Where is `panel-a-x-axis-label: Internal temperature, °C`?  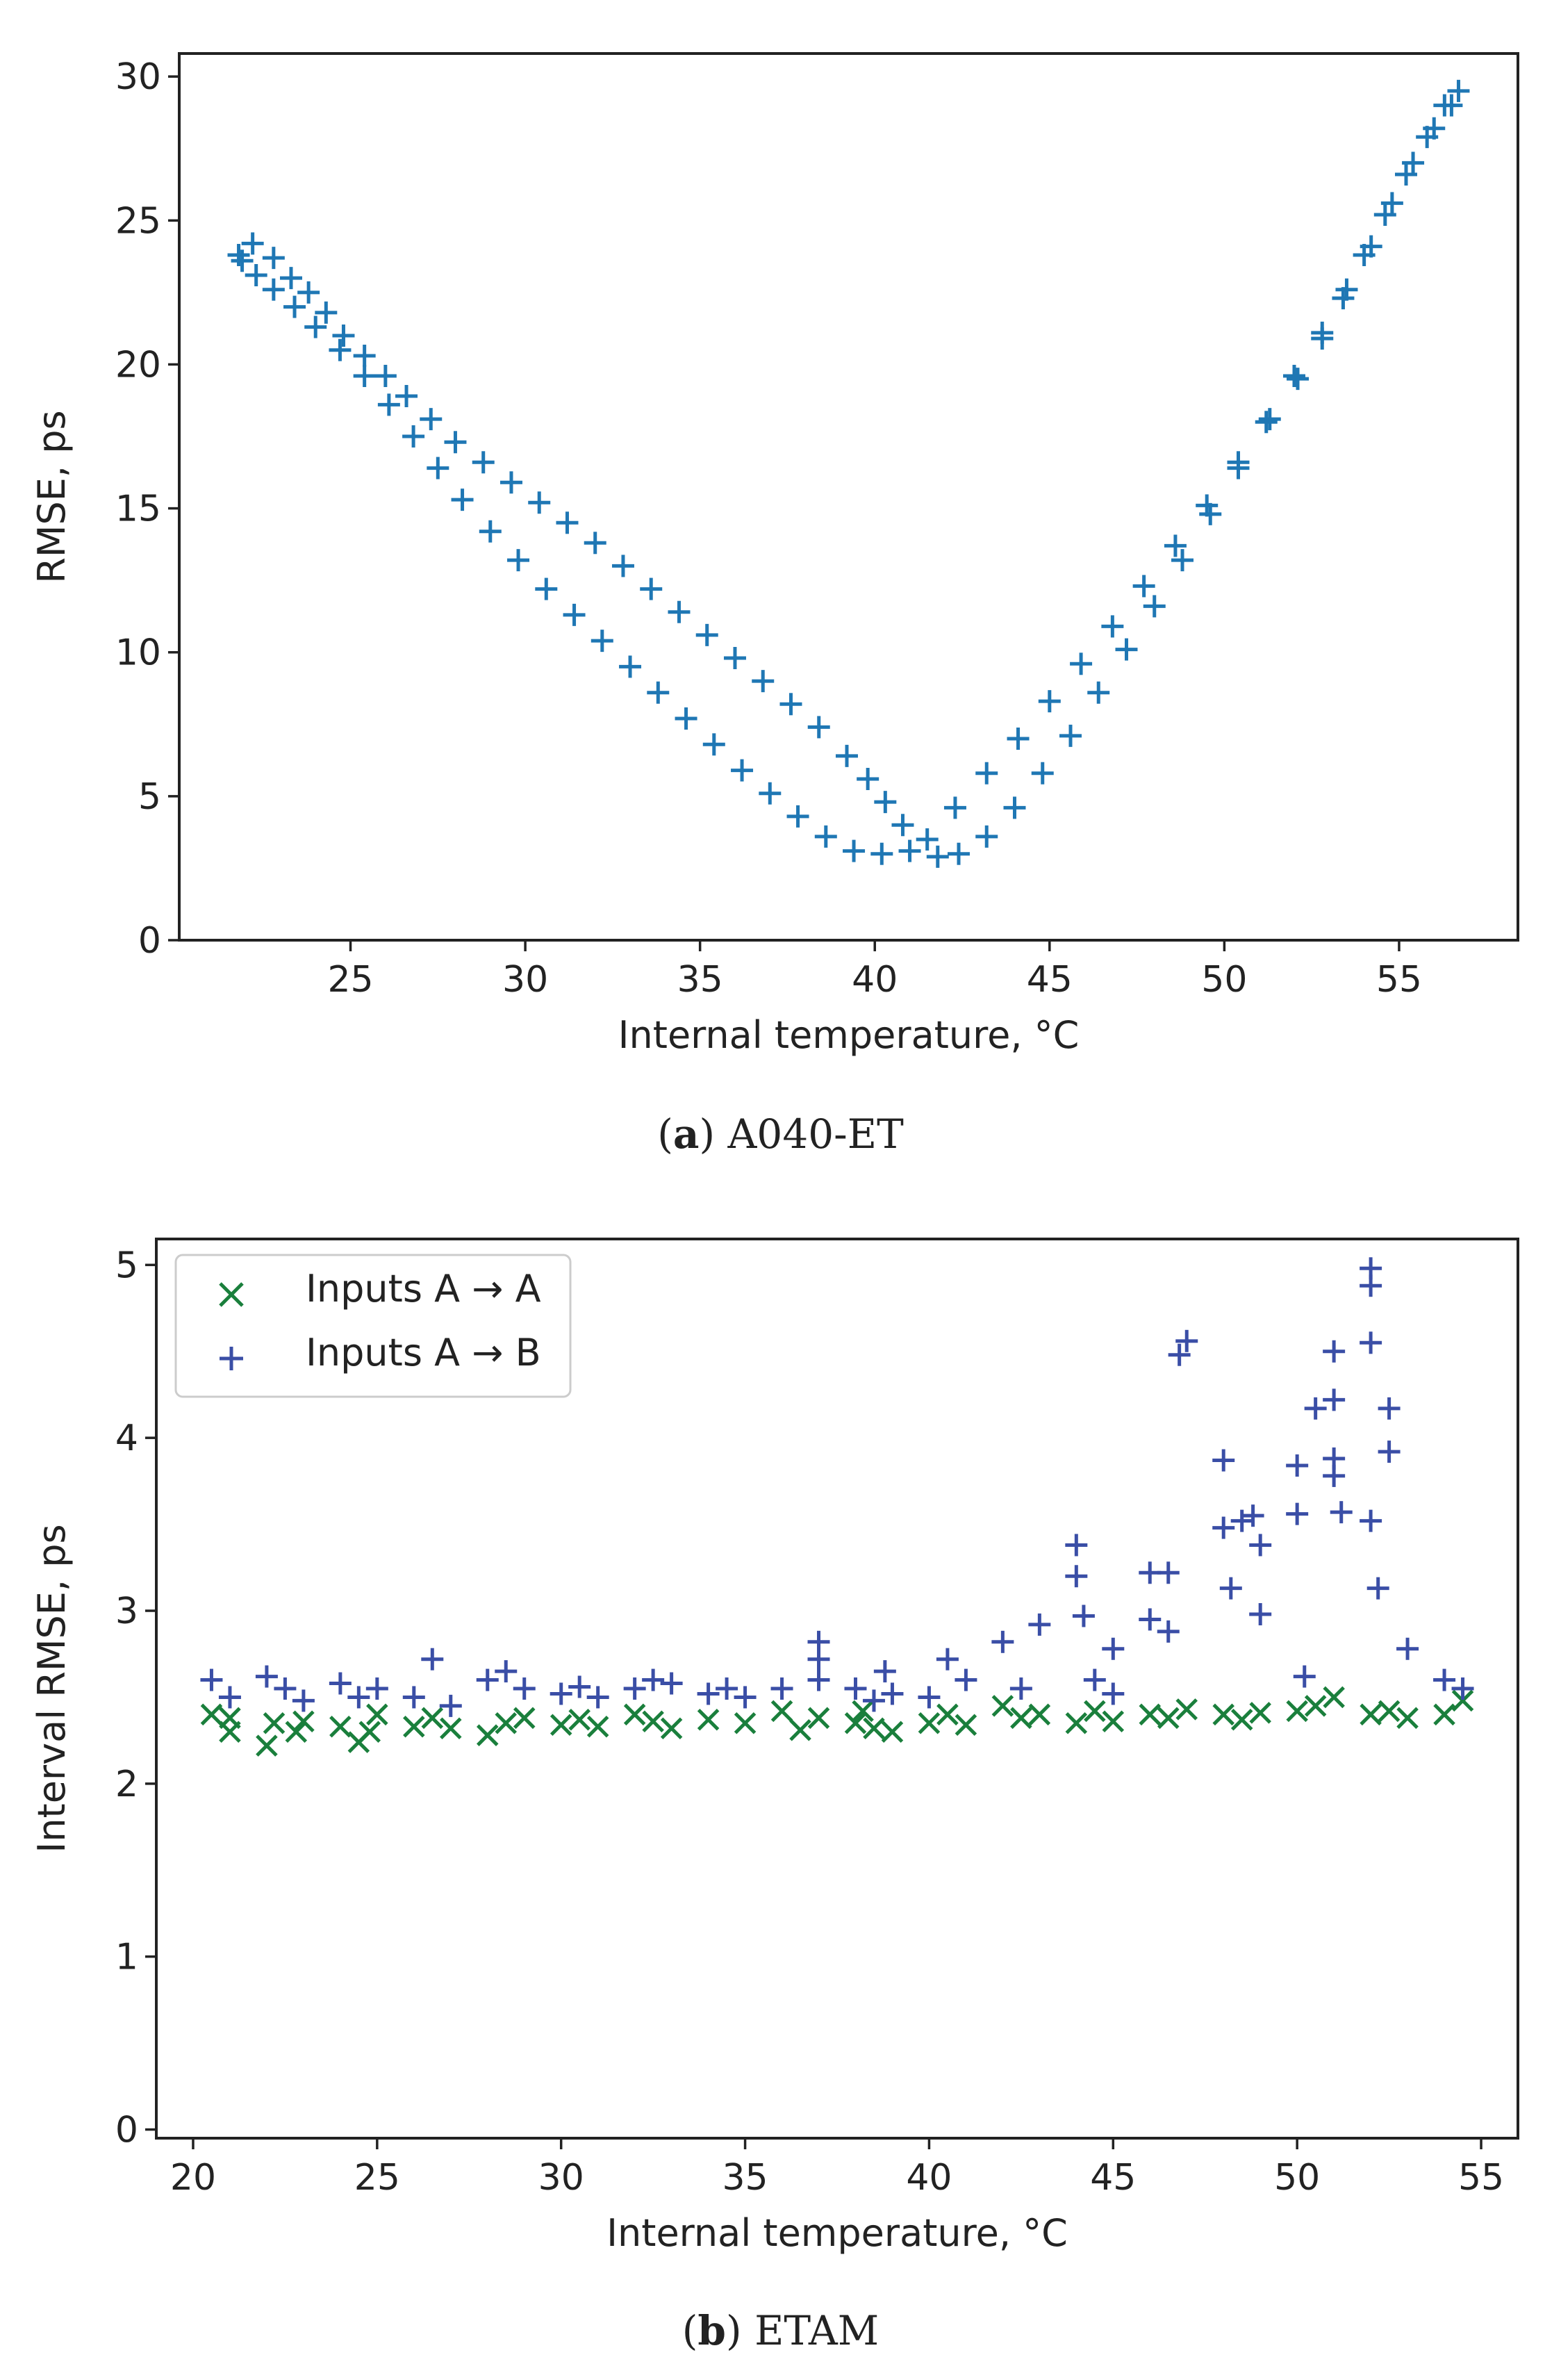 panel-a-x-axis-label: Internal temperature, °C is located at coordinates (849, 1035).